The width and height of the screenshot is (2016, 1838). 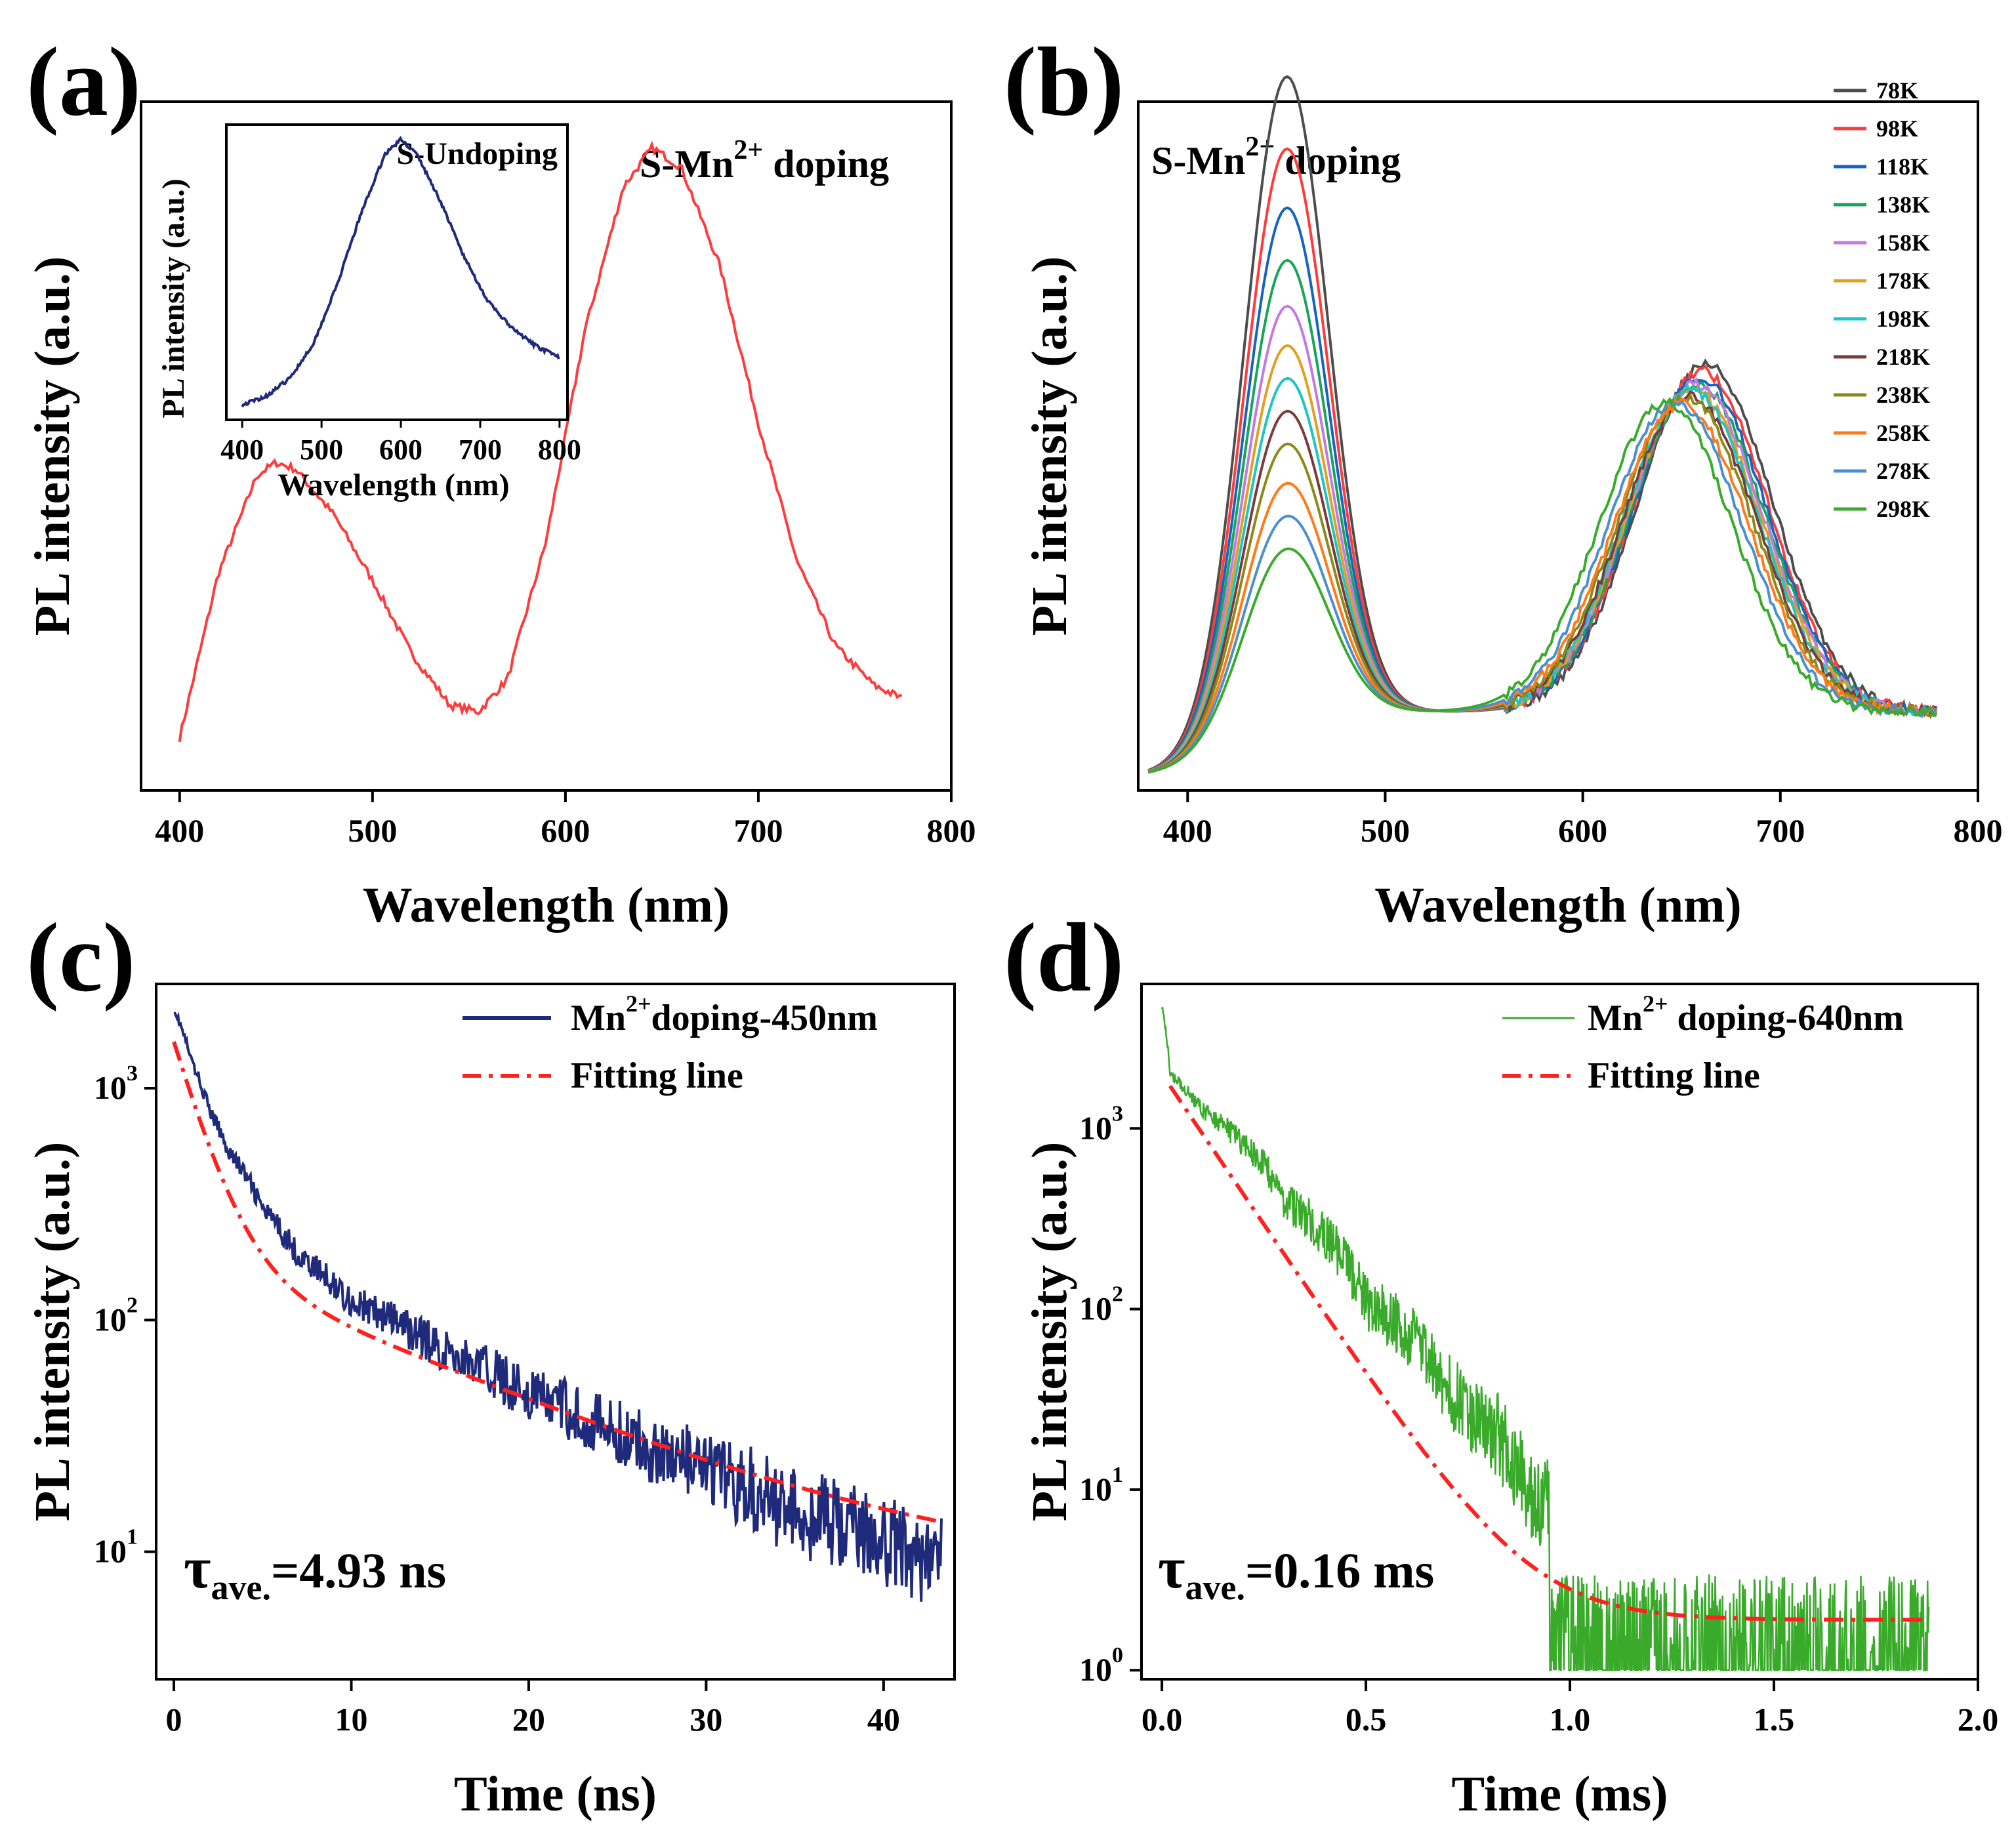 I want to click on legend-label-118K: 118K, so click(x=1902, y=167).